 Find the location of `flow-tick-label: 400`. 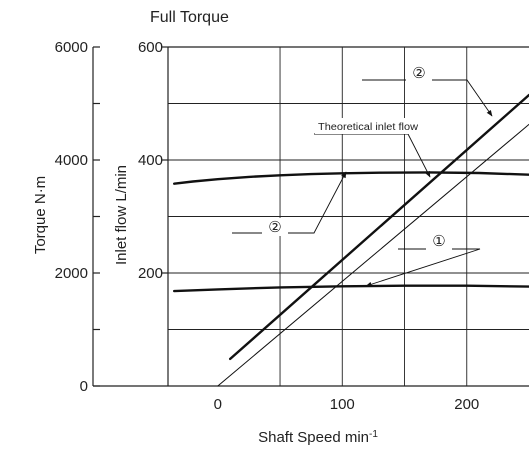

flow-tick-label: 400 is located at coordinates (150, 160).